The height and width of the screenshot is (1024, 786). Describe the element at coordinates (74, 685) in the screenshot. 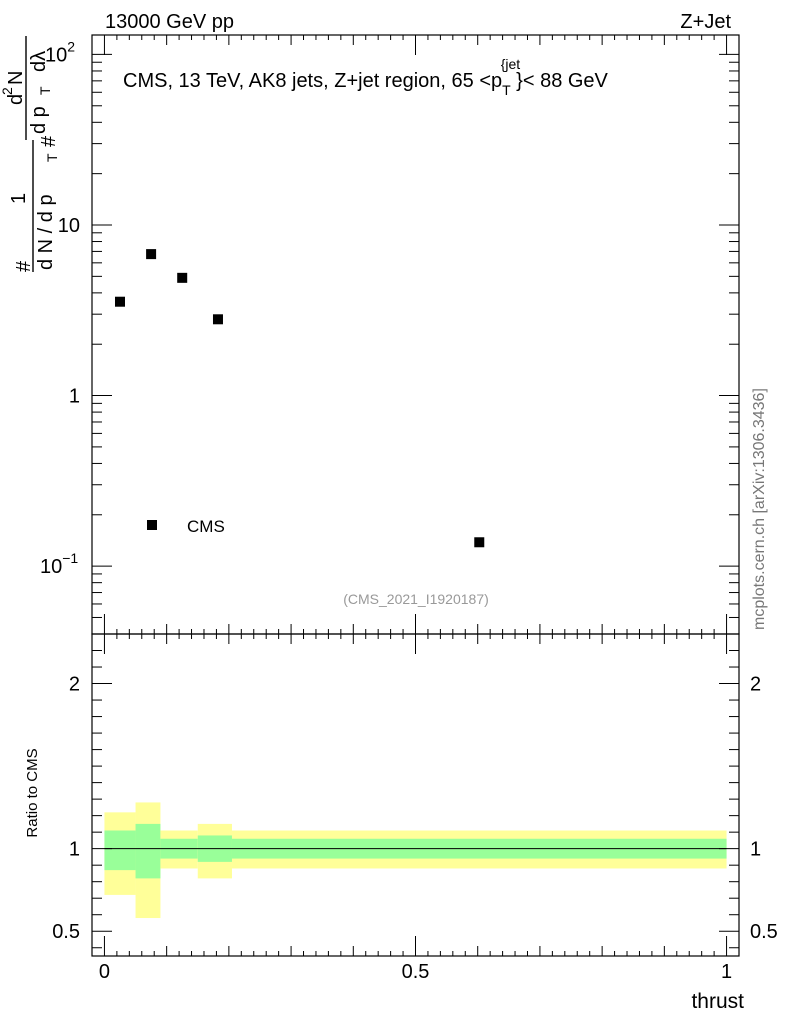

I see `ratio-ytick-label-left-2: 2` at that location.